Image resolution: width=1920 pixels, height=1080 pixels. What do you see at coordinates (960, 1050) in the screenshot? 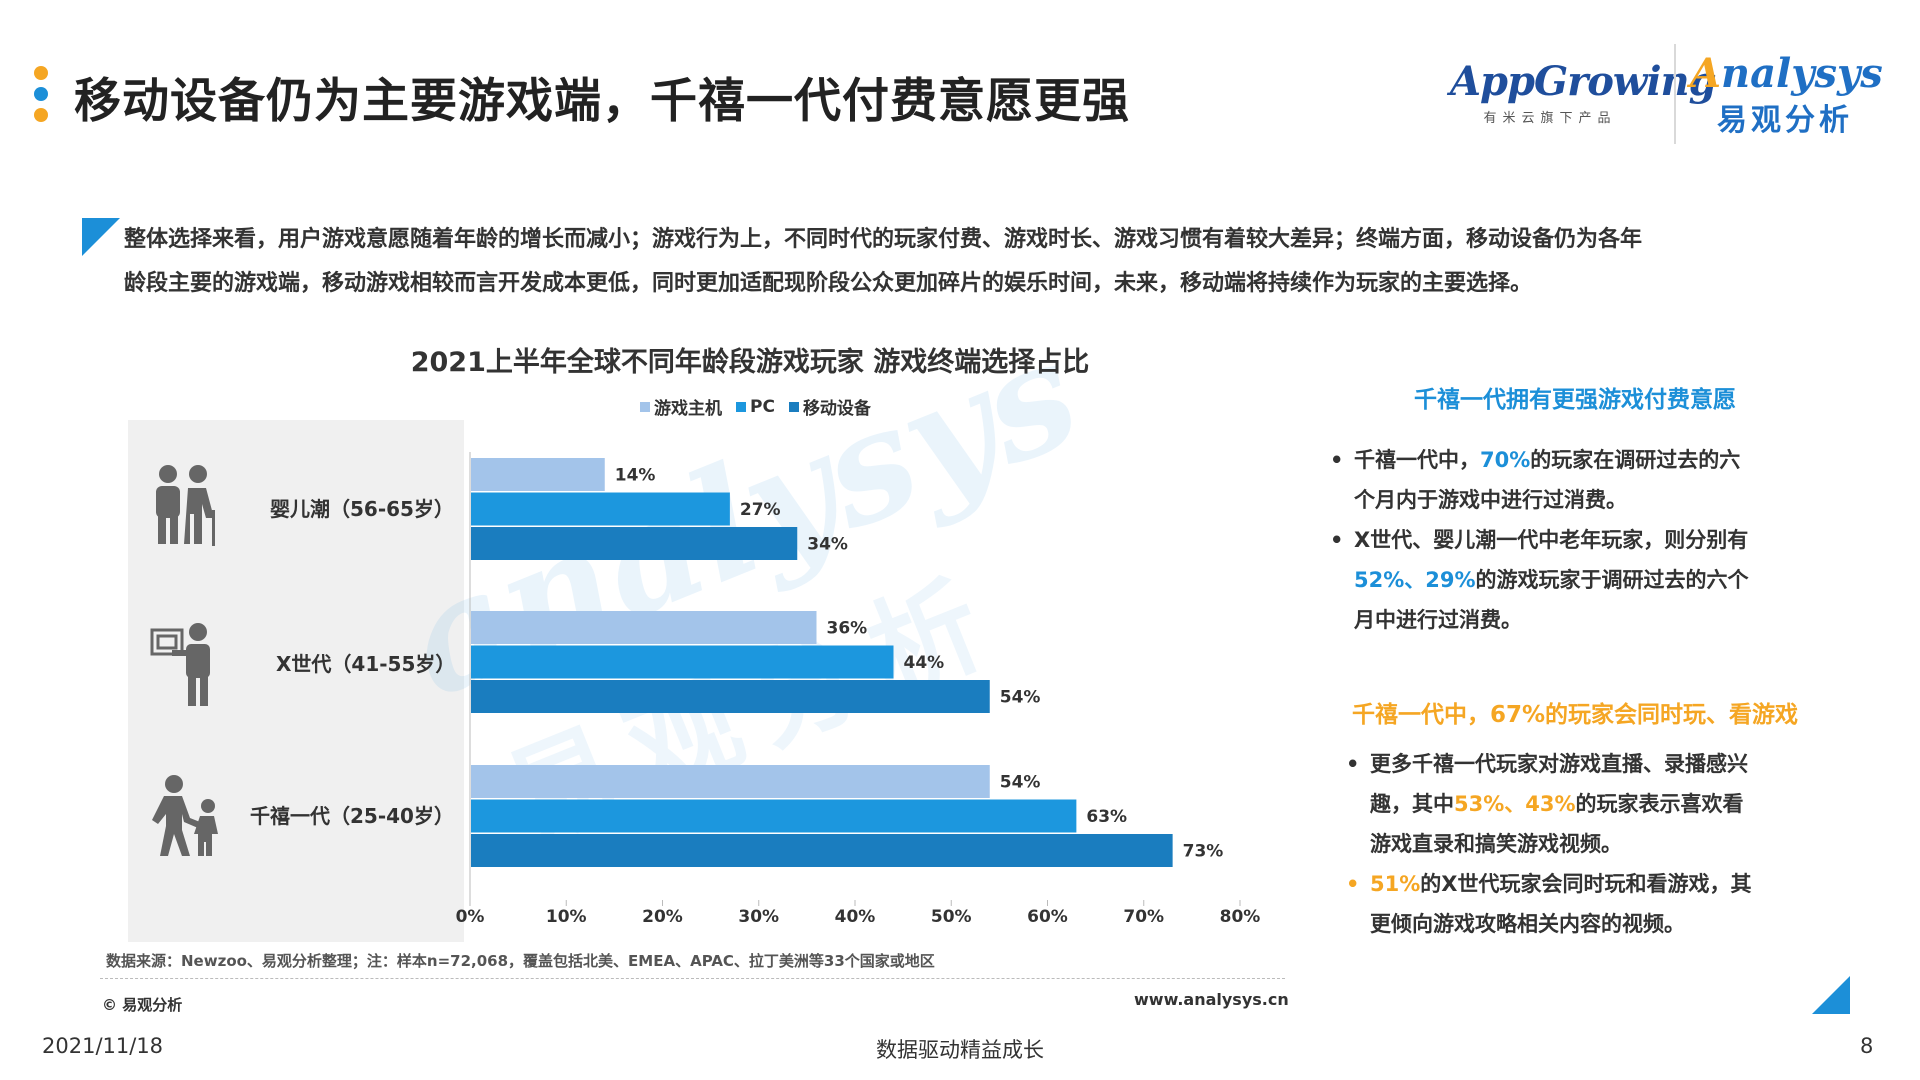
I see `footer-tagline: 数据驱动精益成长` at bounding box center [960, 1050].